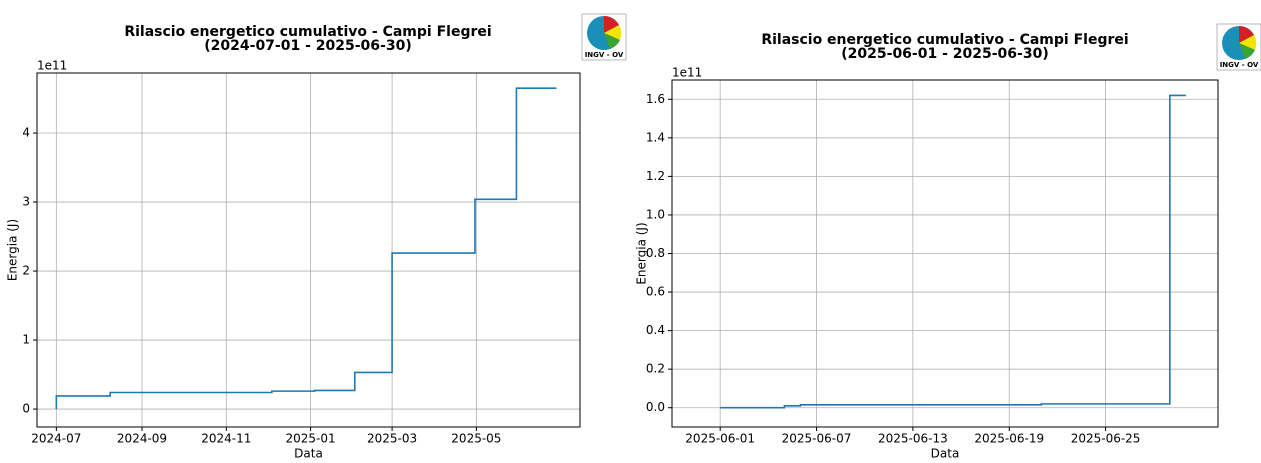  I want to click on y-tick-label: 1.6, so click(655, 99).